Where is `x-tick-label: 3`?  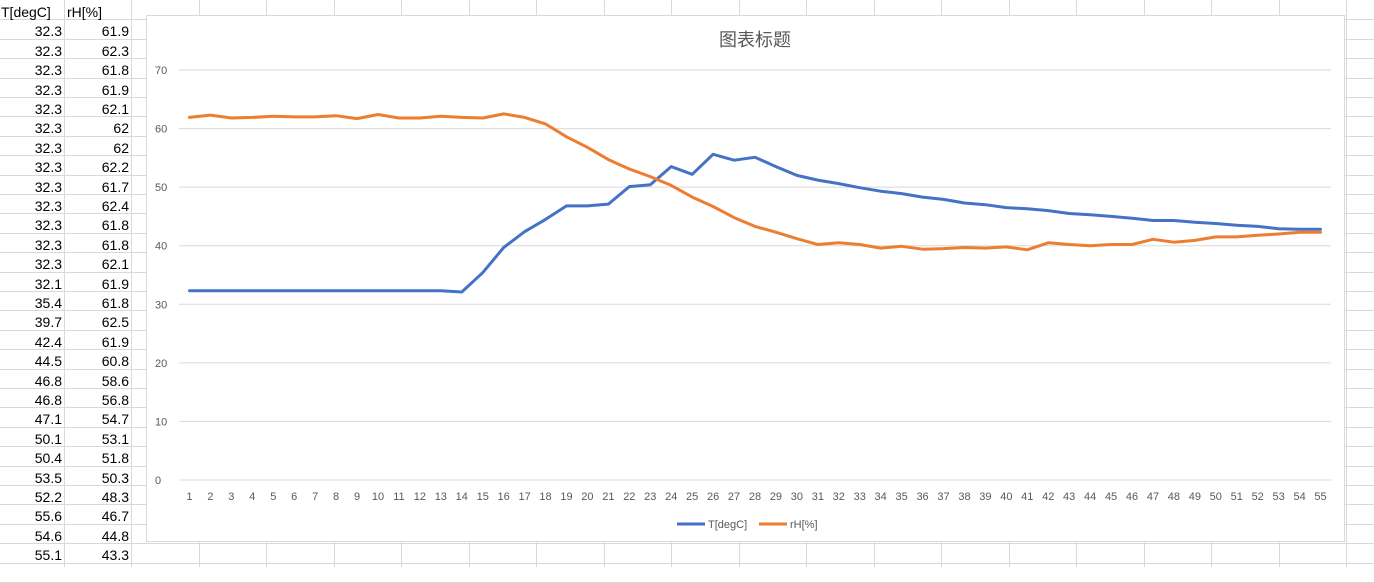
x-tick-label: 3 is located at coordinates (231, 497).